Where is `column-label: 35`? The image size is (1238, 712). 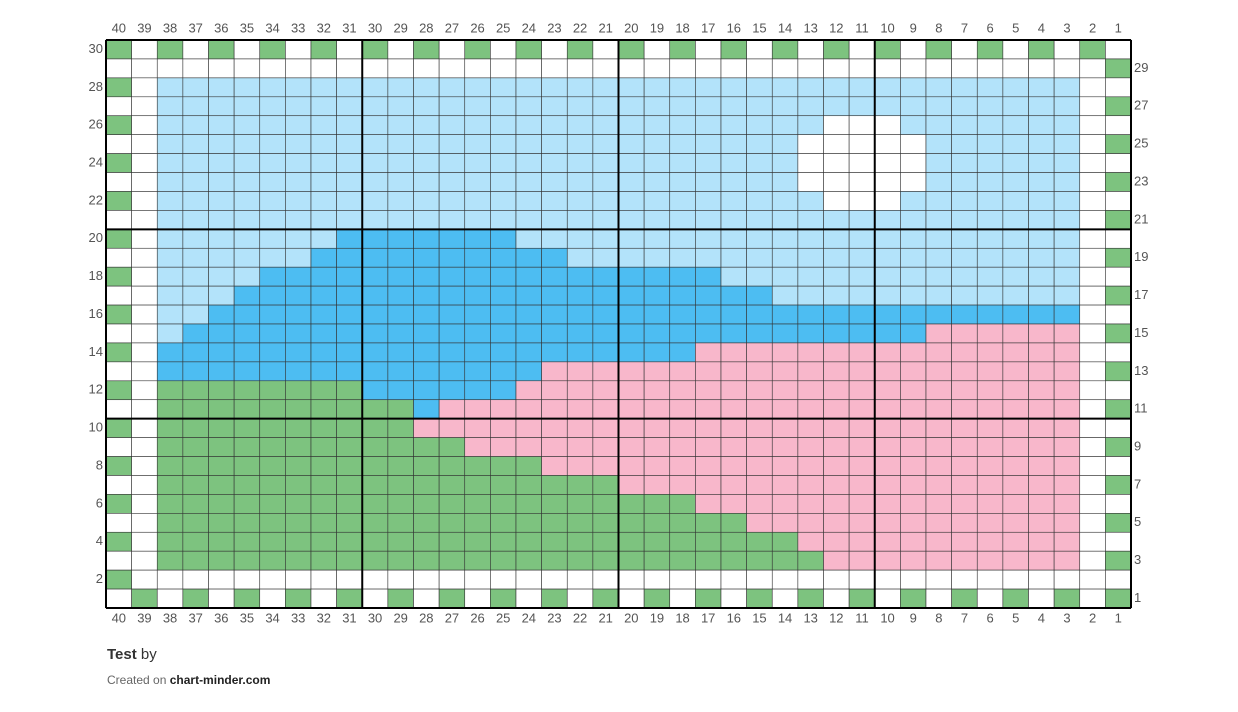 column-label: 35 is located at coordinates (247, 27).